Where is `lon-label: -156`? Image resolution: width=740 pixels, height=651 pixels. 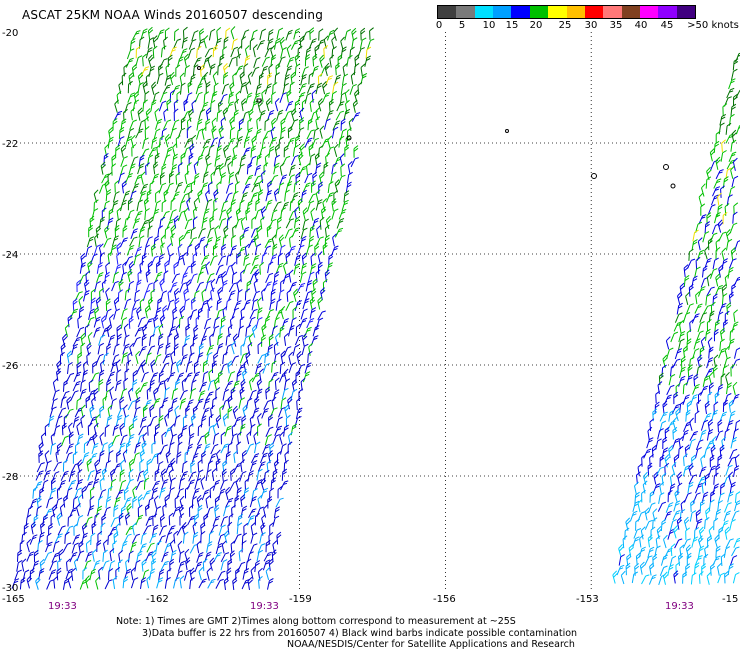
lon-label: -156 is located at coordinates (444, 599).